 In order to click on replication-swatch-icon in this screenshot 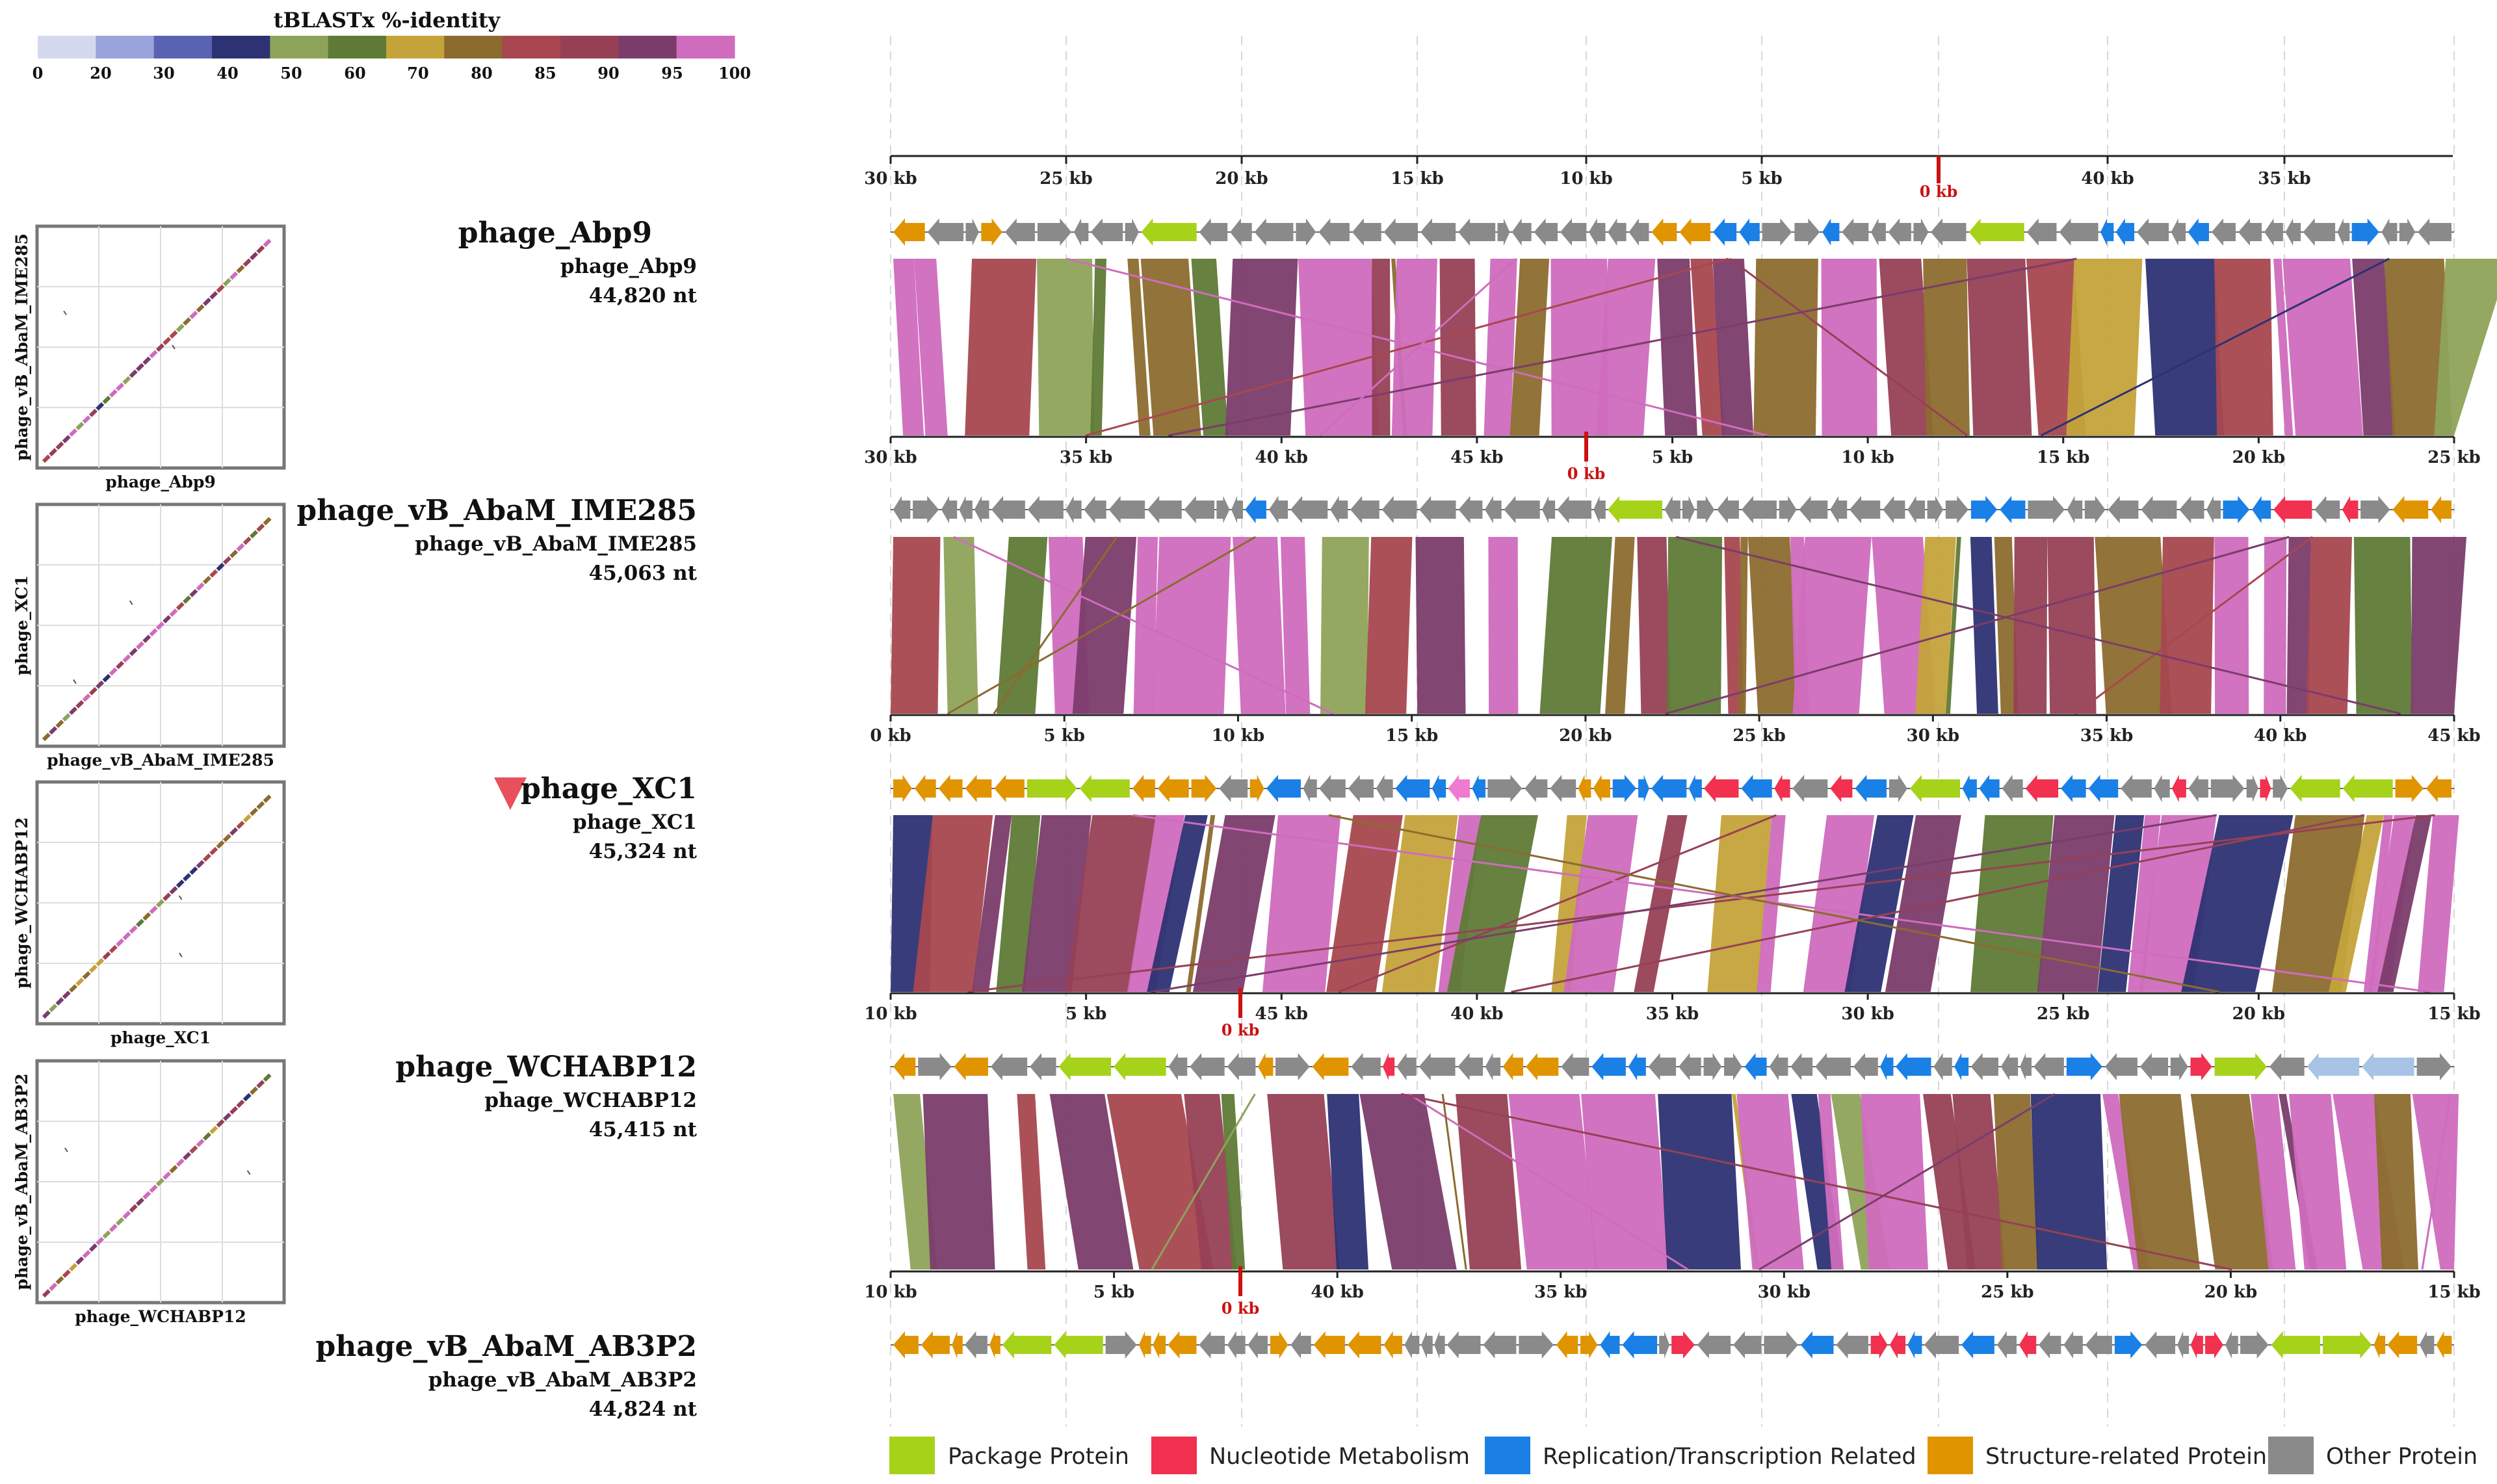, I will do `click(1507, 1456)`.